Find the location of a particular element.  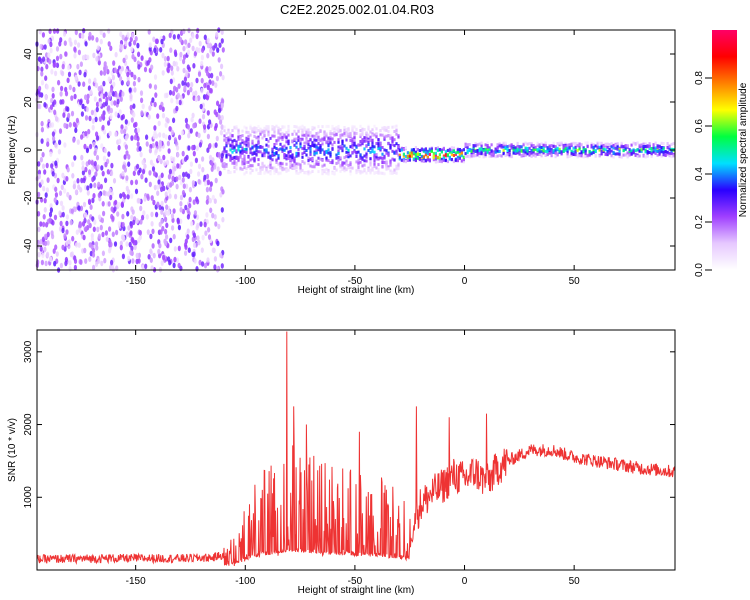

spectrogram-x-tick-label: 0 is located at coordinates (465, 281).